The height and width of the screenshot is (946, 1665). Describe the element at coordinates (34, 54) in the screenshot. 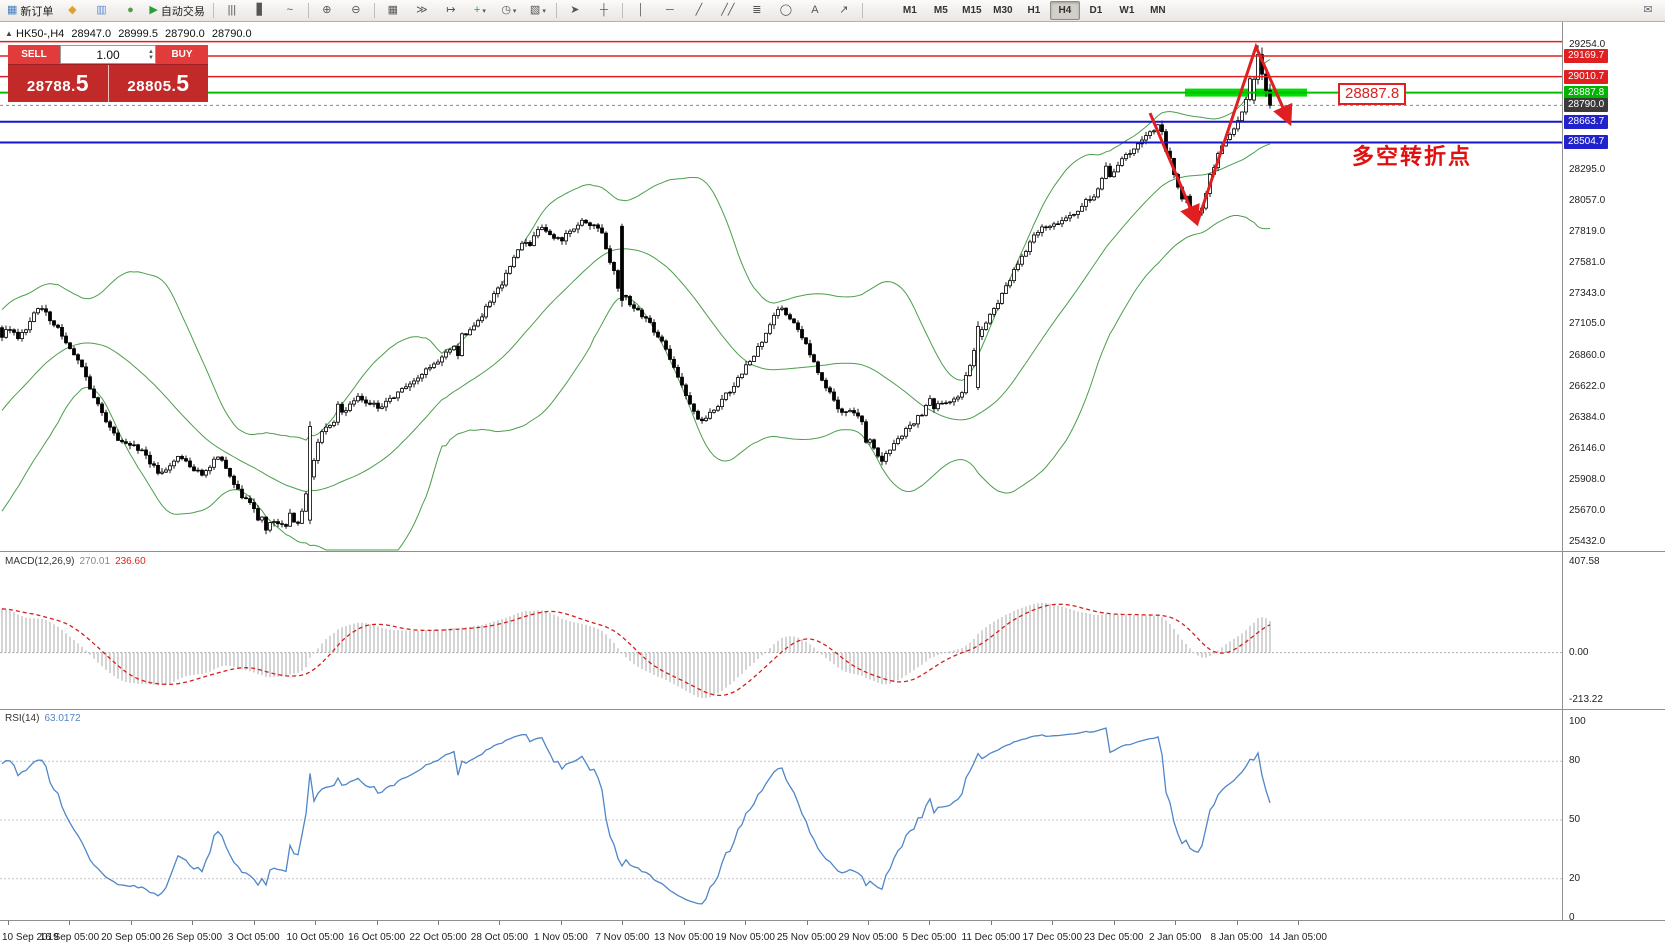

I see `sell-button-label: SELL` at that location.